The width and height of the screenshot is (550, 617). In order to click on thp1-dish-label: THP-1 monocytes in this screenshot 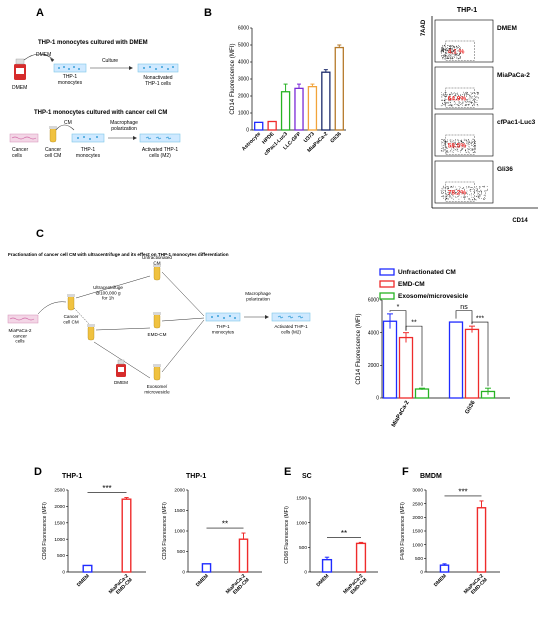, I will do `click(70, 80)`.